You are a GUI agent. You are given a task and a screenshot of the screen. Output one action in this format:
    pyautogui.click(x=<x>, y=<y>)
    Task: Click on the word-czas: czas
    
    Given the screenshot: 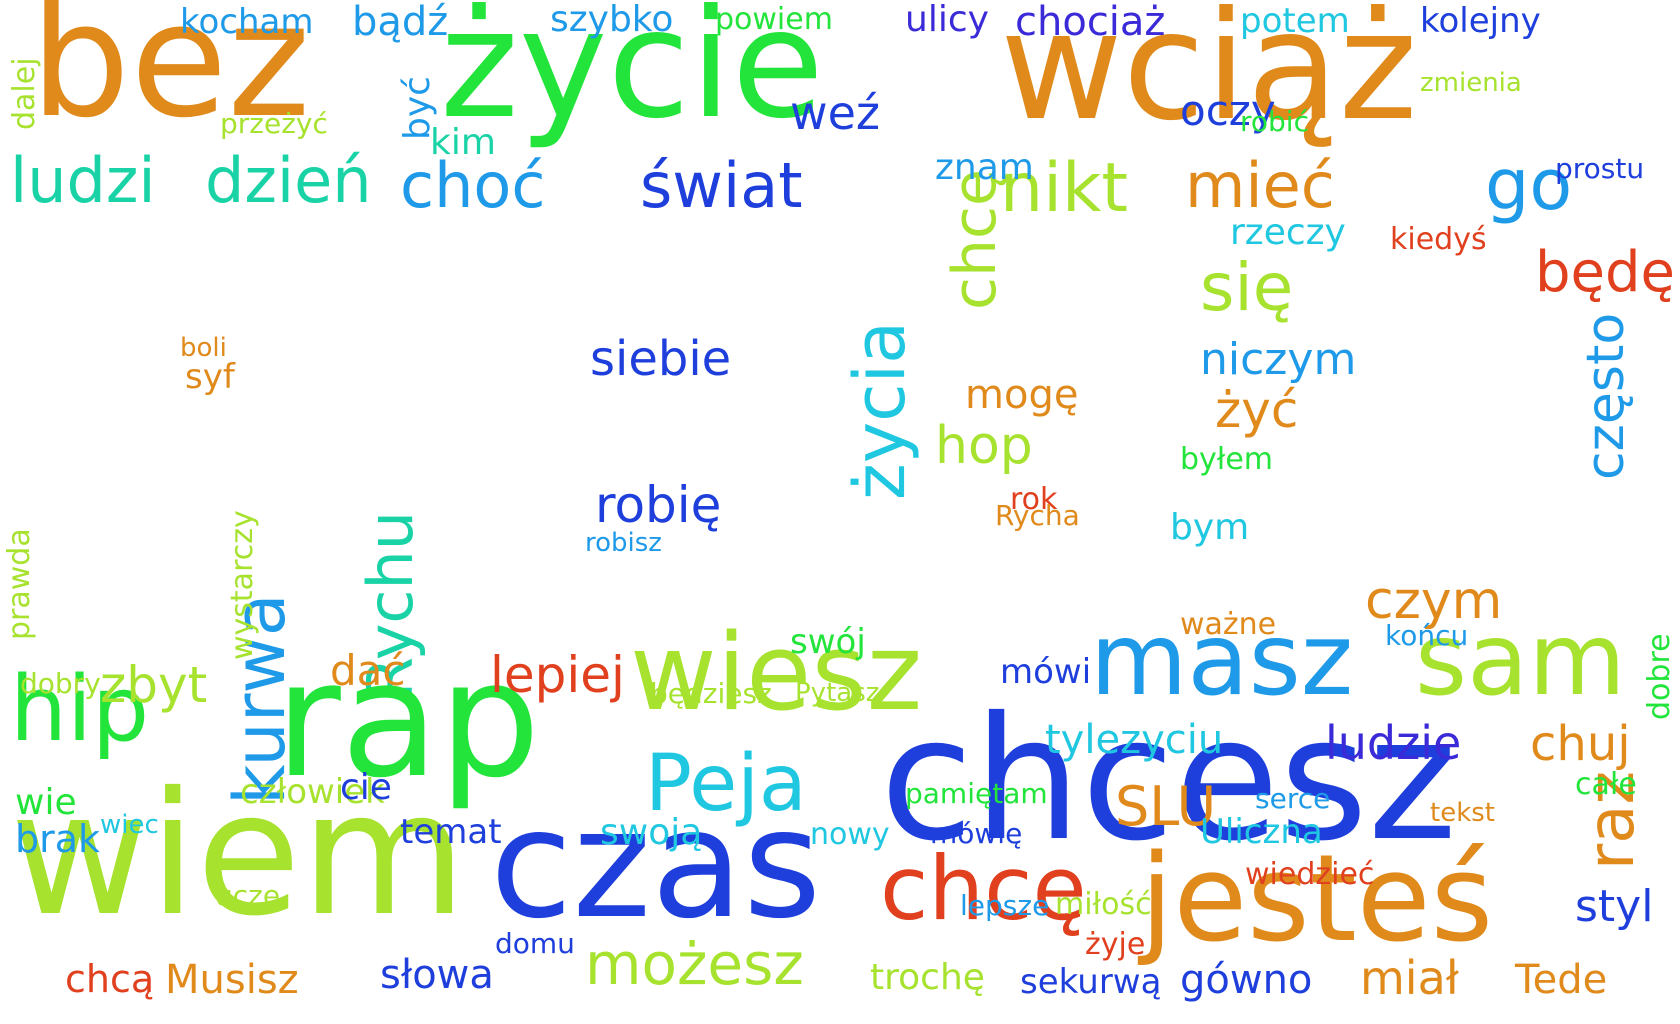 What is the action you would take?
    pyautogui.click(x=656, y=865)
    